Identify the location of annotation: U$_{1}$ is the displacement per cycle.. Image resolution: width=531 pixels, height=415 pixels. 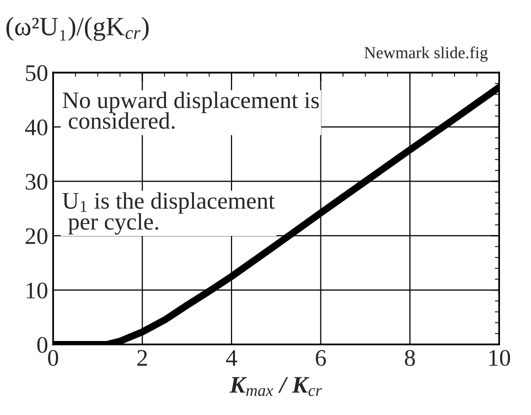
(168, 213).